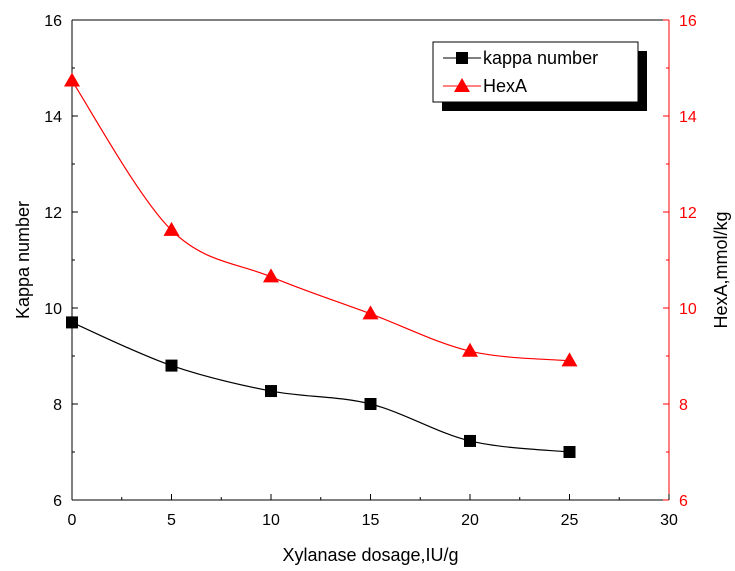 The height and width of the screenshot is (571, 735). Describe the element at coordinates (72, 520) in the screenshot. I see `x-tick-label: 0` at that location.